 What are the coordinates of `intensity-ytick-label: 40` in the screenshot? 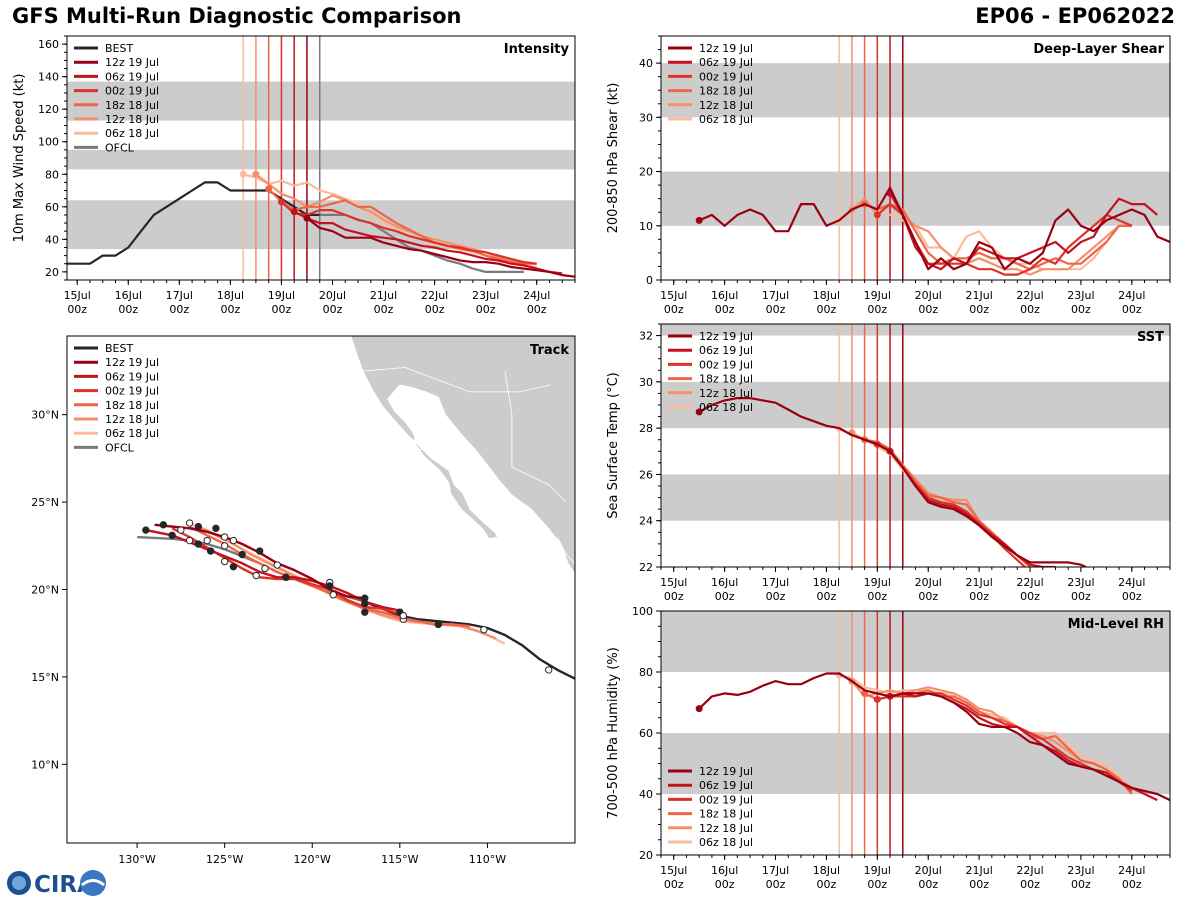 It's located at (52, 239).